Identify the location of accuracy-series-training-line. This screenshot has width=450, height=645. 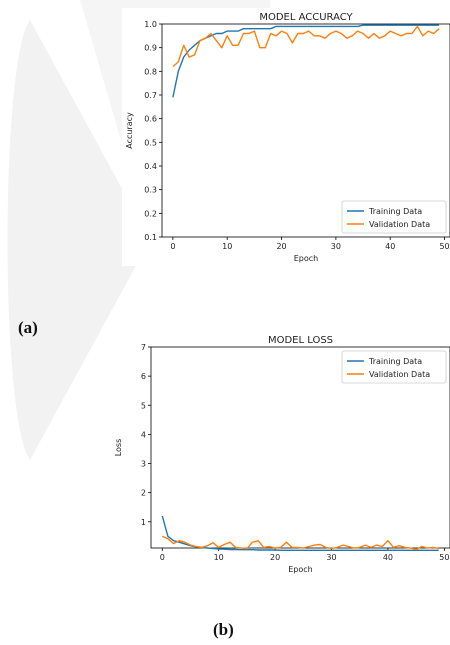
(306, 61).